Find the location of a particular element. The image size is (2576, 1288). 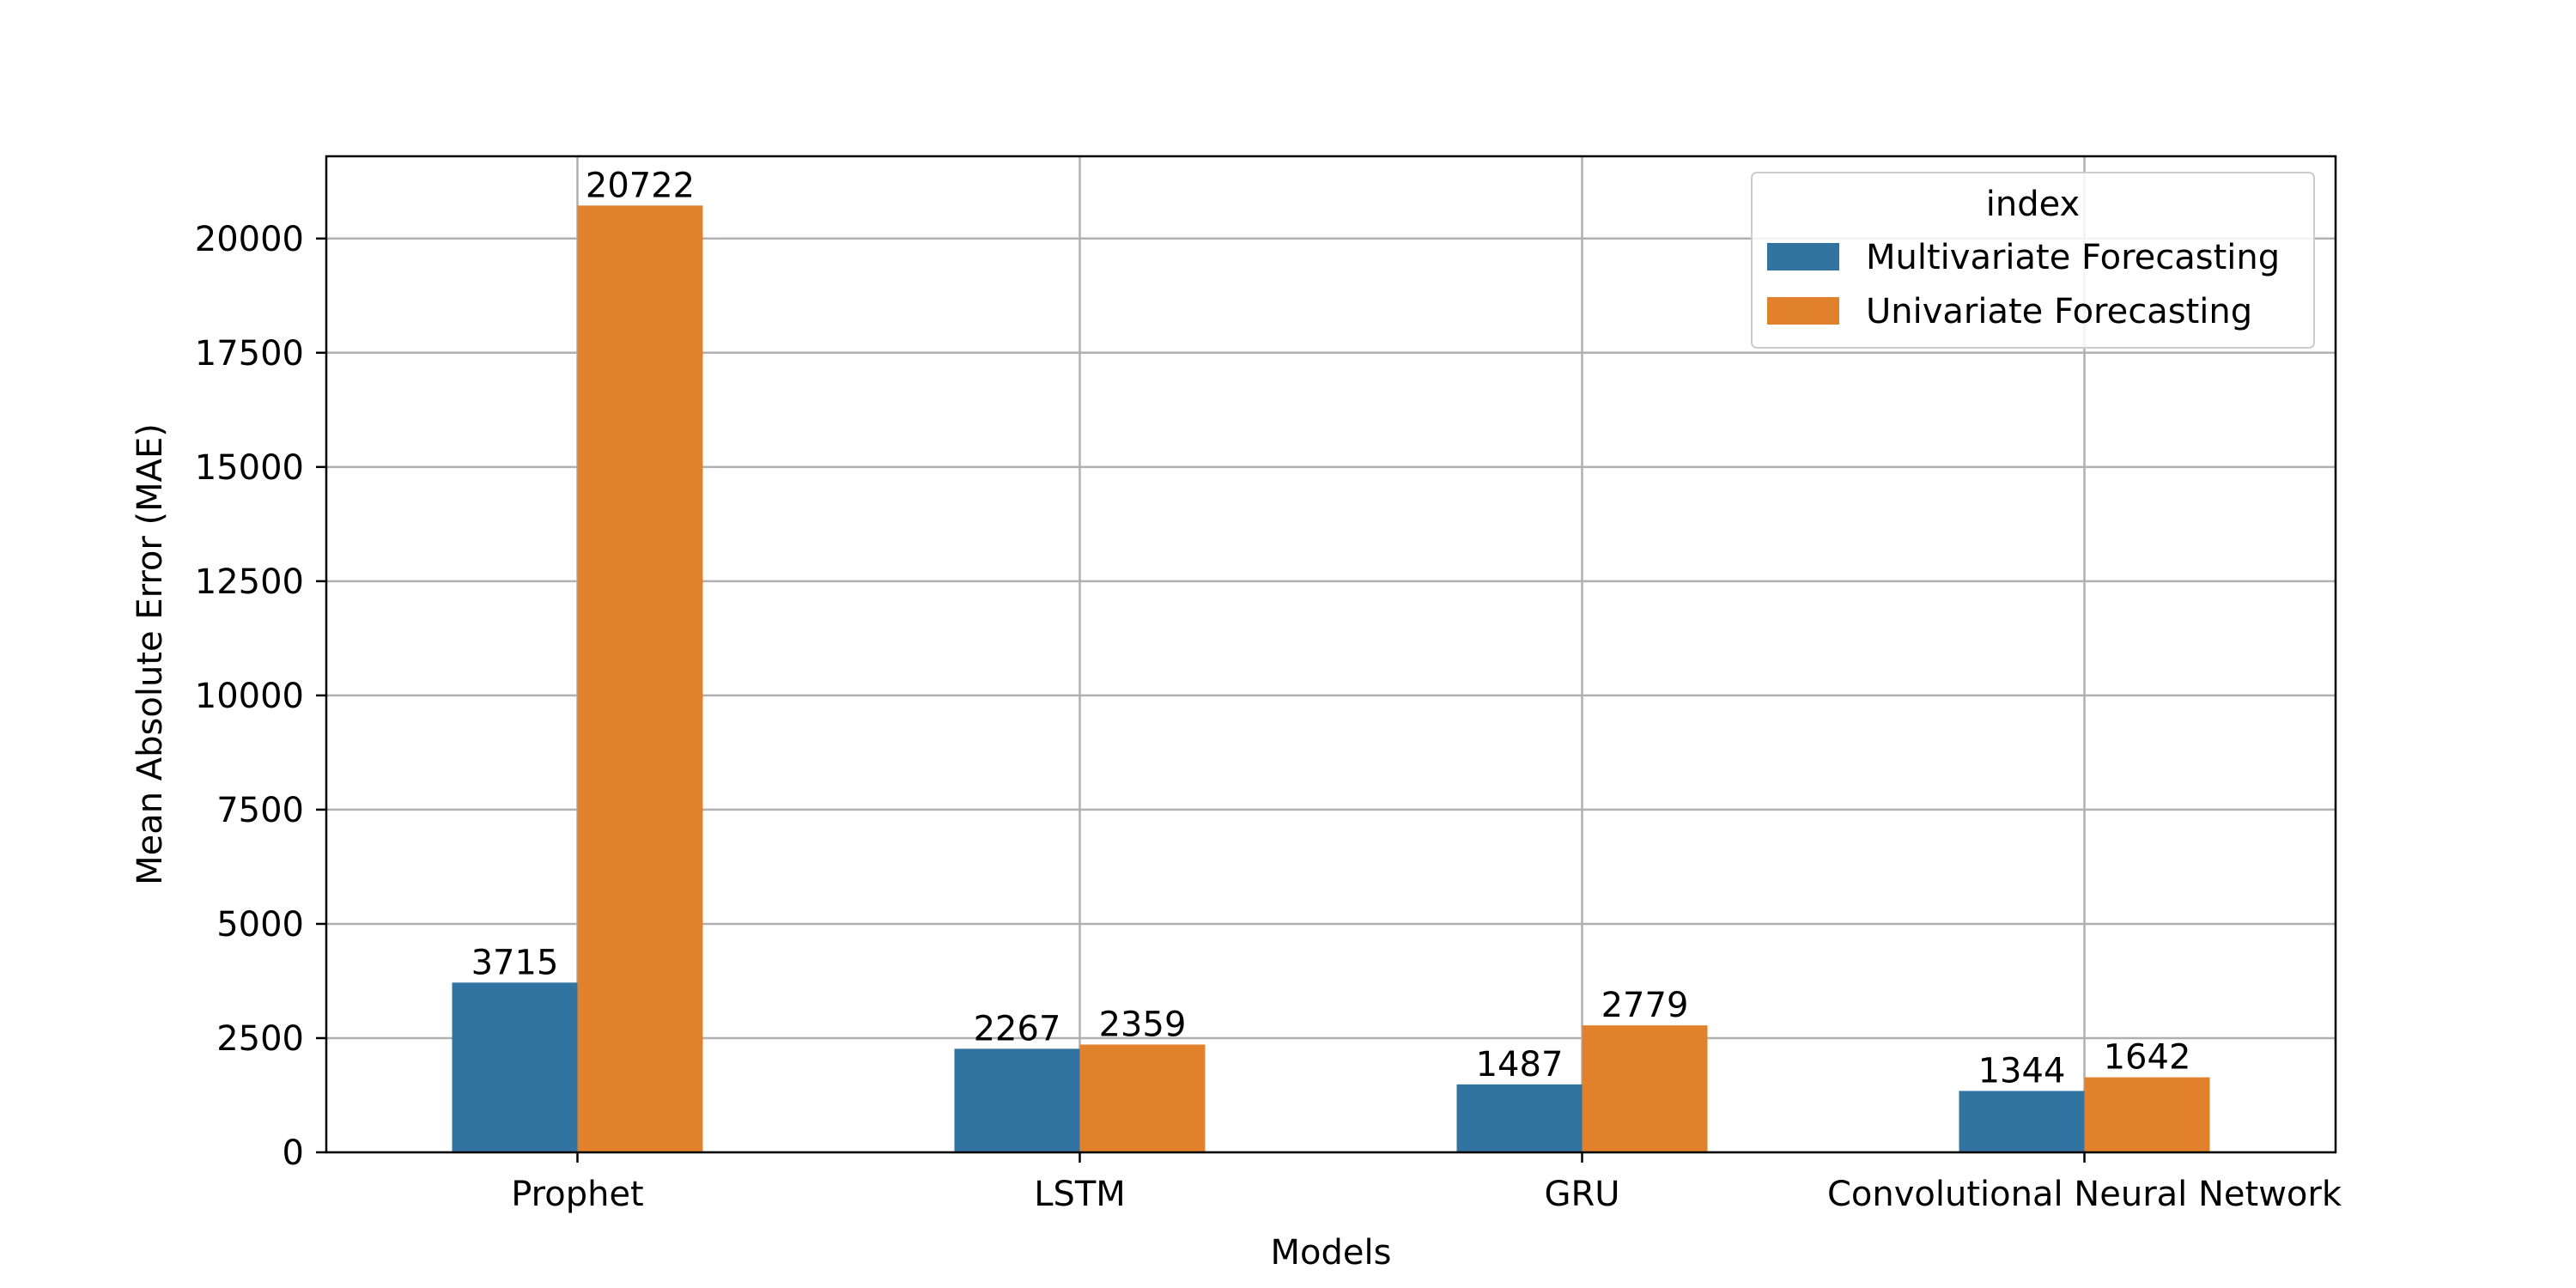

bar-value-label: 1487 is located at coordinates (1520, 1064).